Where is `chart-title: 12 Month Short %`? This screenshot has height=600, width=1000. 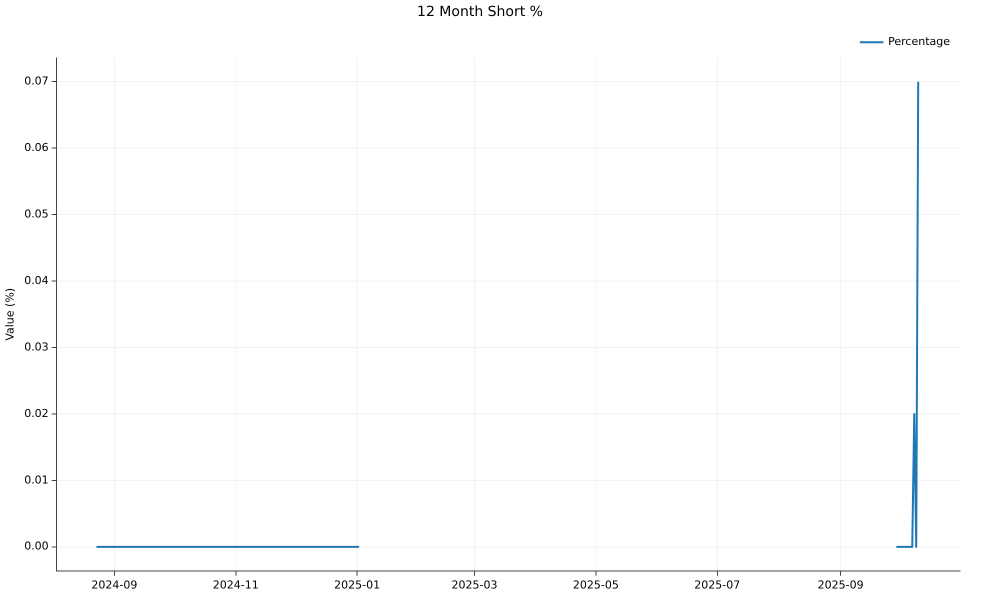
chart-title: 12 Month Short % is located at coordinates (480, 12).